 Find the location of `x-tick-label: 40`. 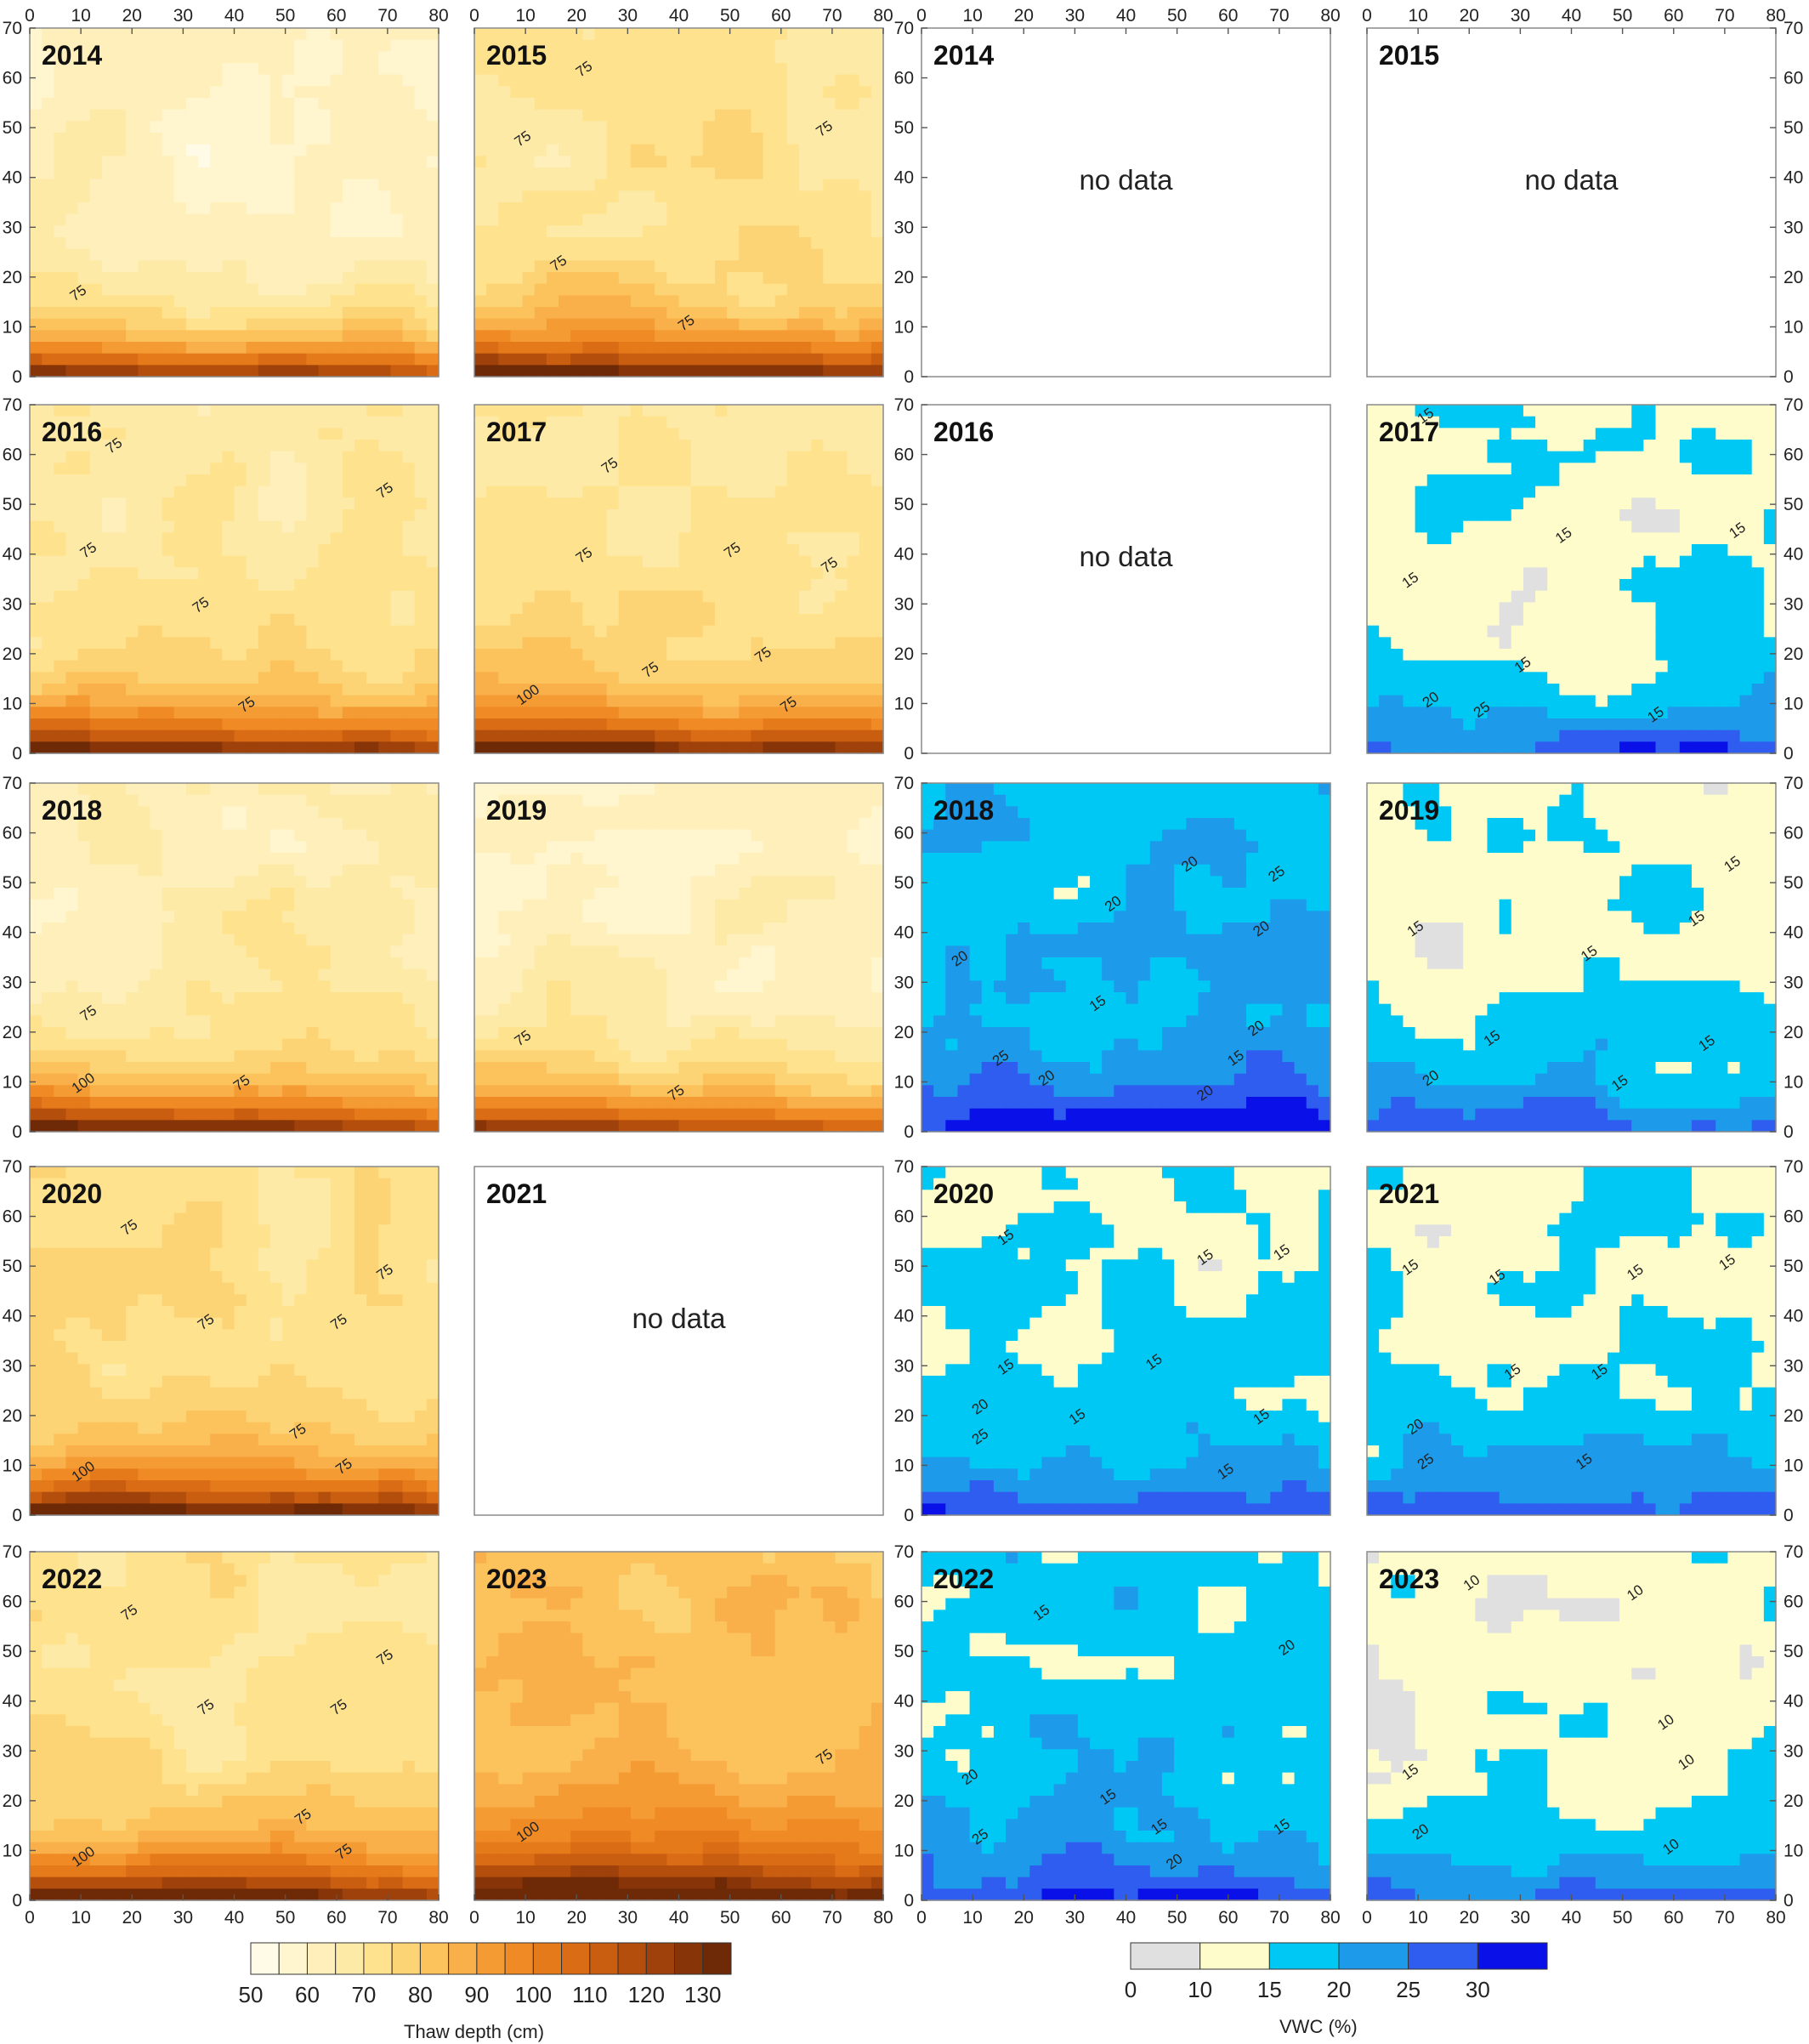

x-tick-label: 40 is located at coordinates (679, 16).